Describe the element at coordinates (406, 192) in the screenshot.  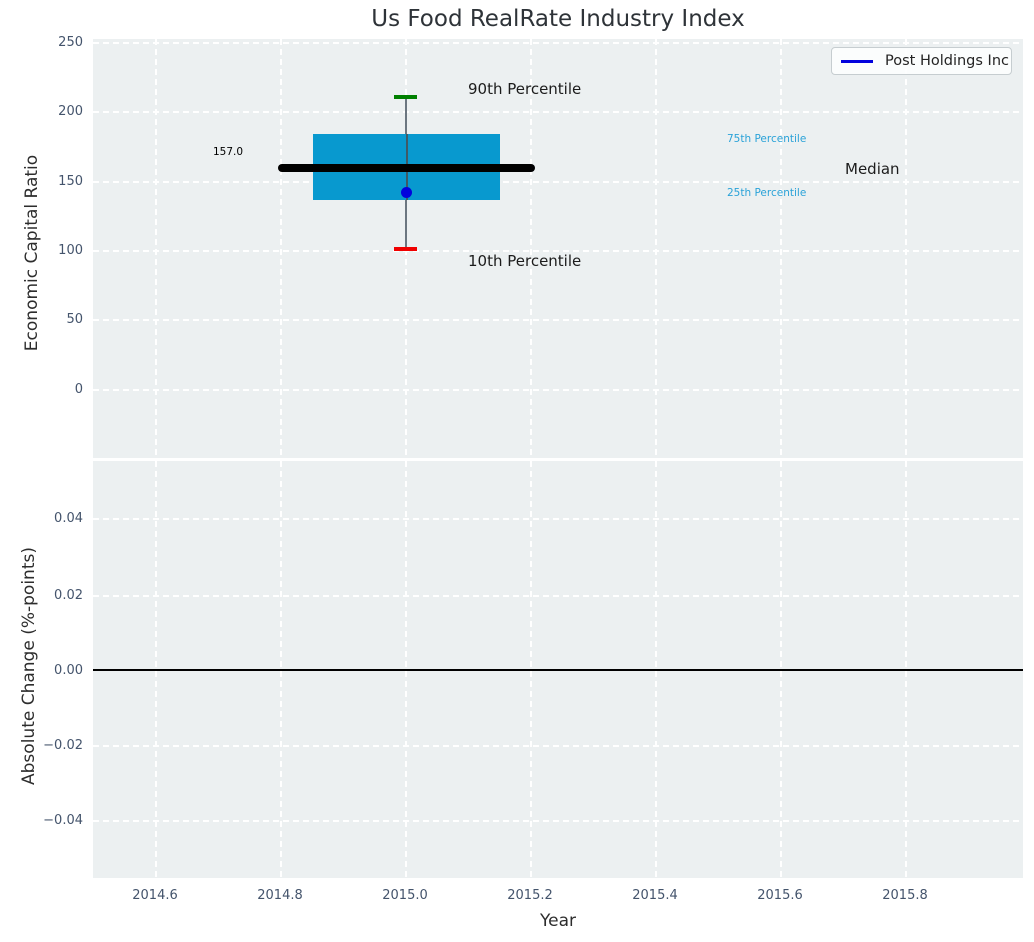
I see `company-data-point` at that location.